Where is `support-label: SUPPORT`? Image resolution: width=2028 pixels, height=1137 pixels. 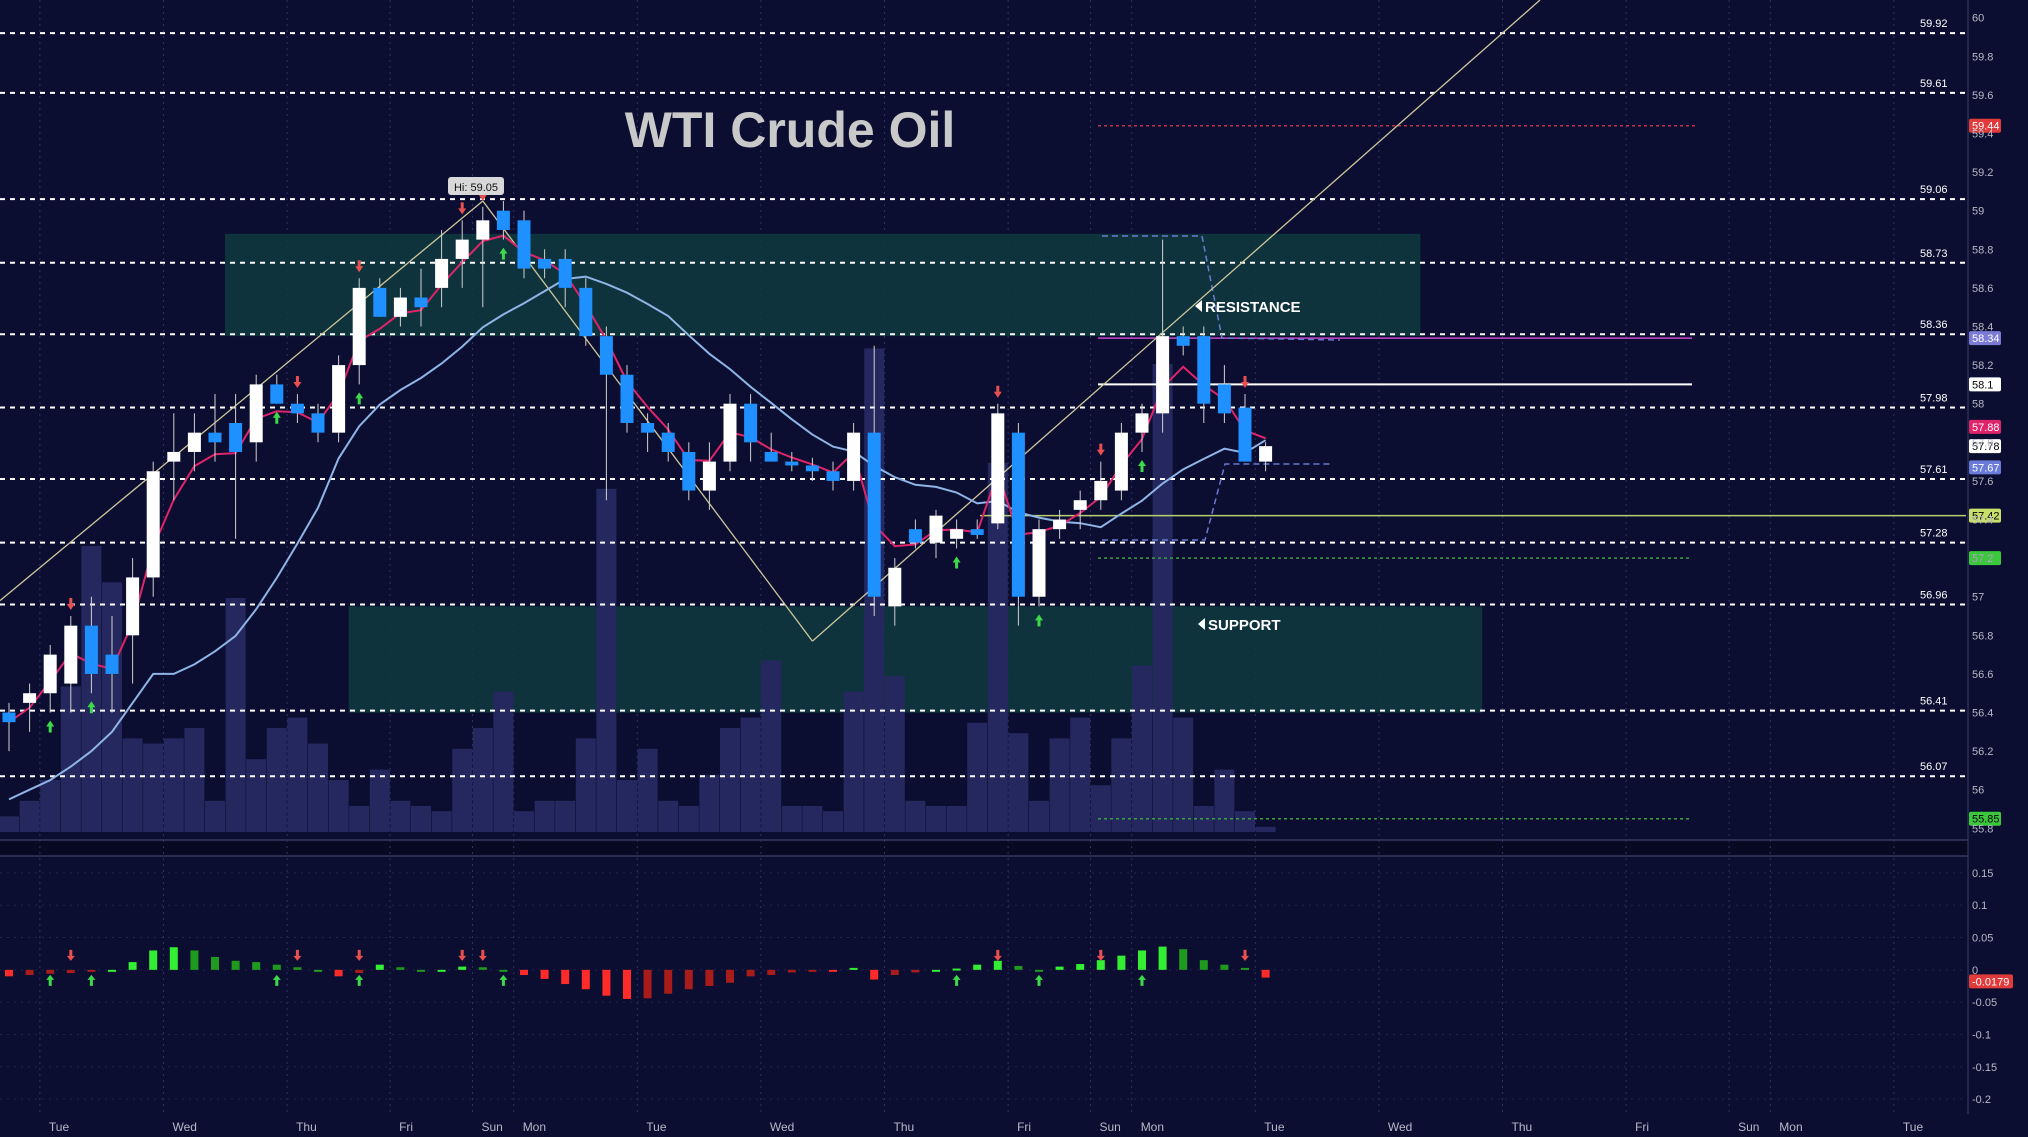 support-label: SUPPORT is located at coordinates (1244, 625).